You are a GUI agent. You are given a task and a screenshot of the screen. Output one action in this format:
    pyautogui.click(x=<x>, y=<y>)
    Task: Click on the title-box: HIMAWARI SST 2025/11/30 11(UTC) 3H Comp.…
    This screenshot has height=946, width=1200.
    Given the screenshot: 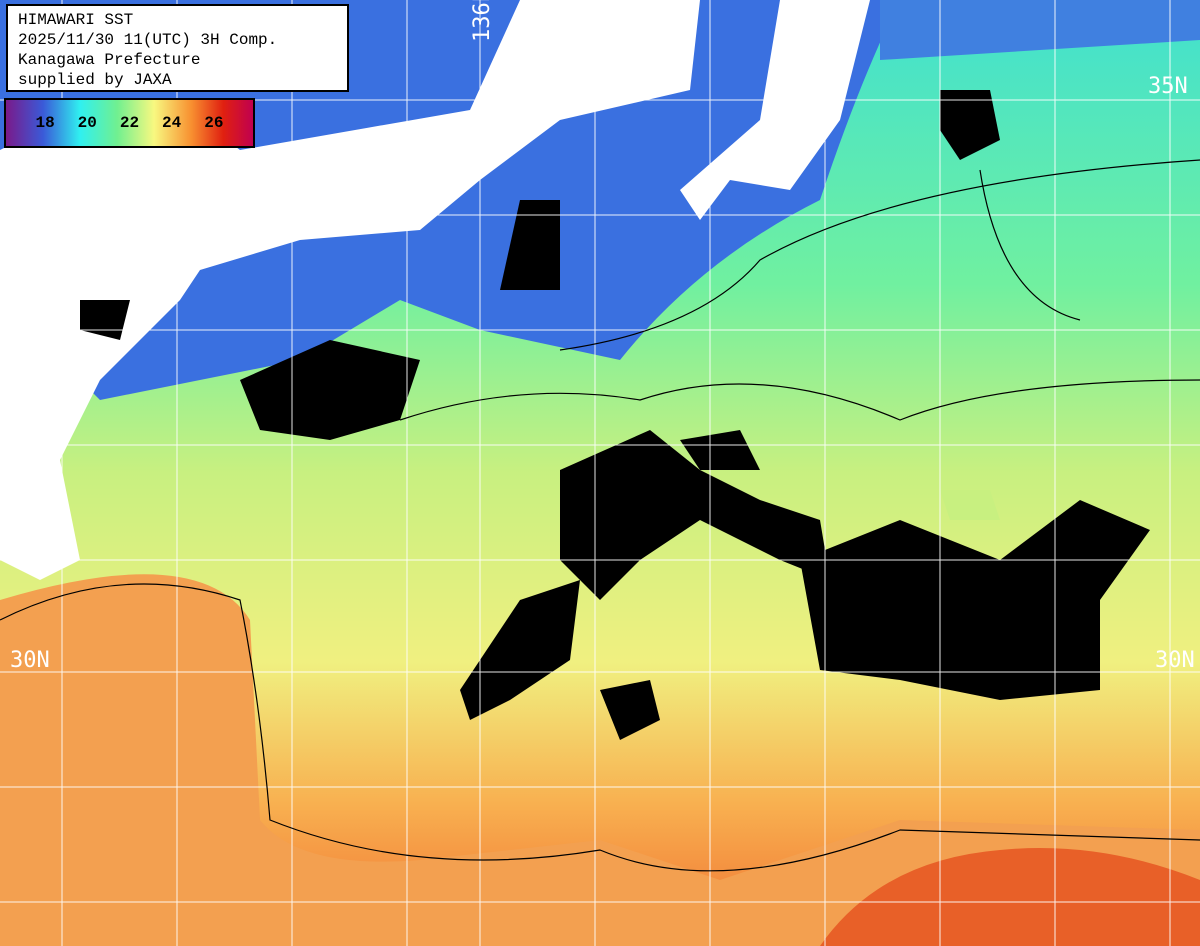 What is the action you would take?
    pyautogui.click(x=177, y=48)
    